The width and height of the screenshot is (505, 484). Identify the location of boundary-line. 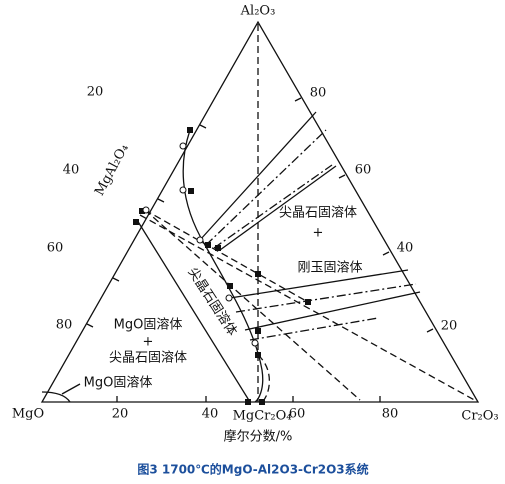
(193, 311).